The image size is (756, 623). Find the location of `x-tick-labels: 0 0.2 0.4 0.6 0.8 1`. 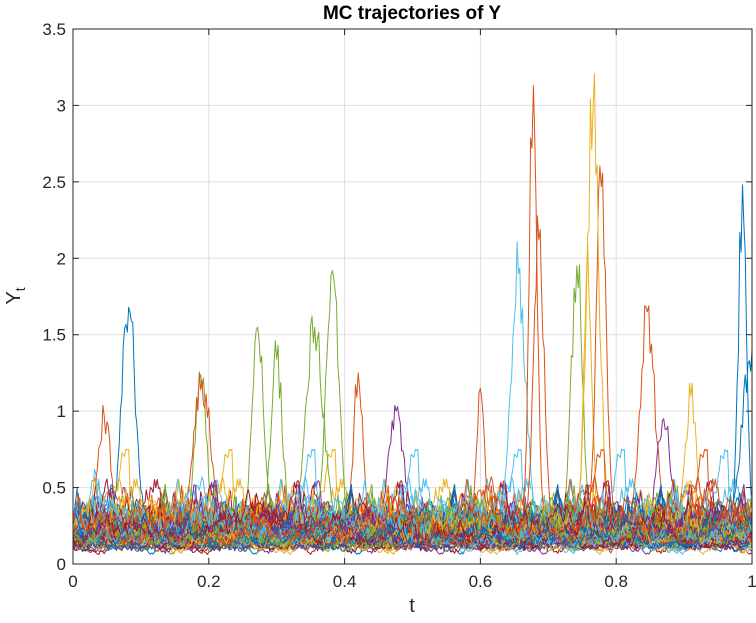

x-tick-labels: 0 0.2 0.4 0.6 0.8 1 is located at coordinates (412, 581).